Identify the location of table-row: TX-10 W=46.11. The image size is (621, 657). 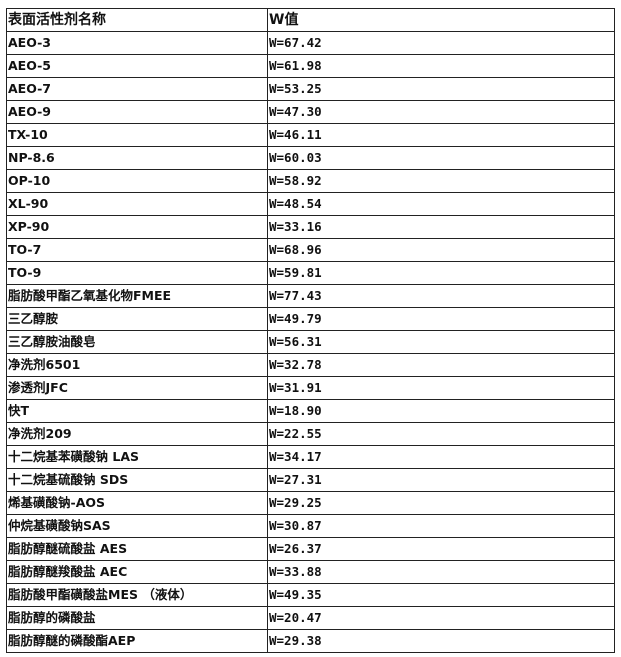
(310, 135).